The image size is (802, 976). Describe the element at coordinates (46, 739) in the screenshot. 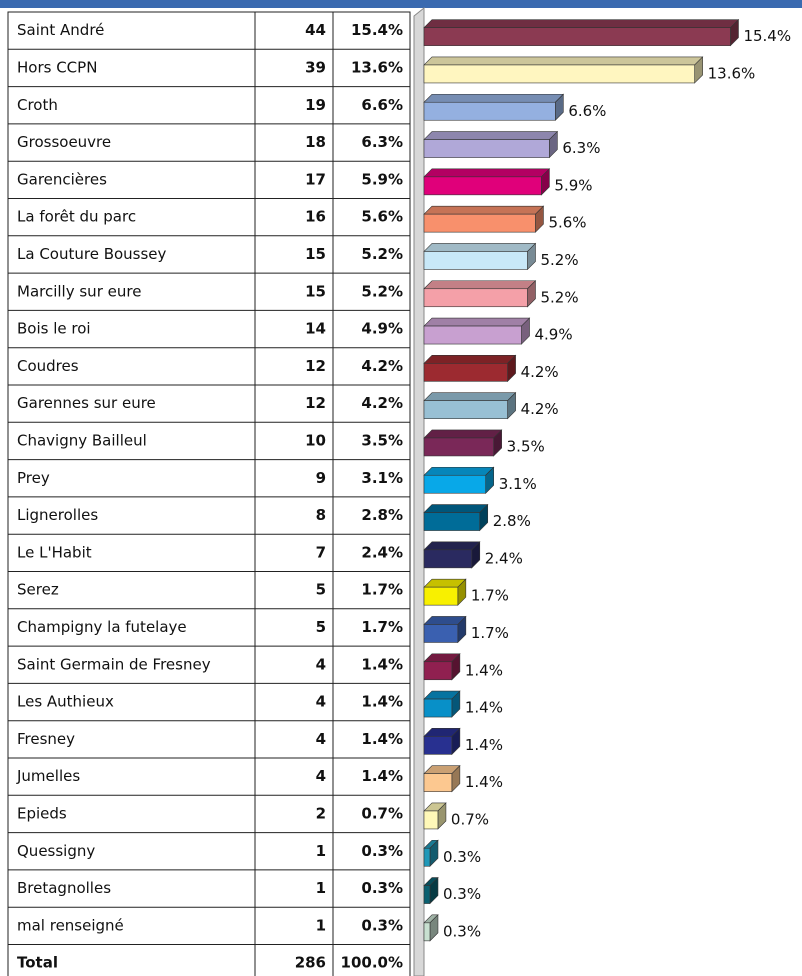

I see `row-name: Fresney` at that location.